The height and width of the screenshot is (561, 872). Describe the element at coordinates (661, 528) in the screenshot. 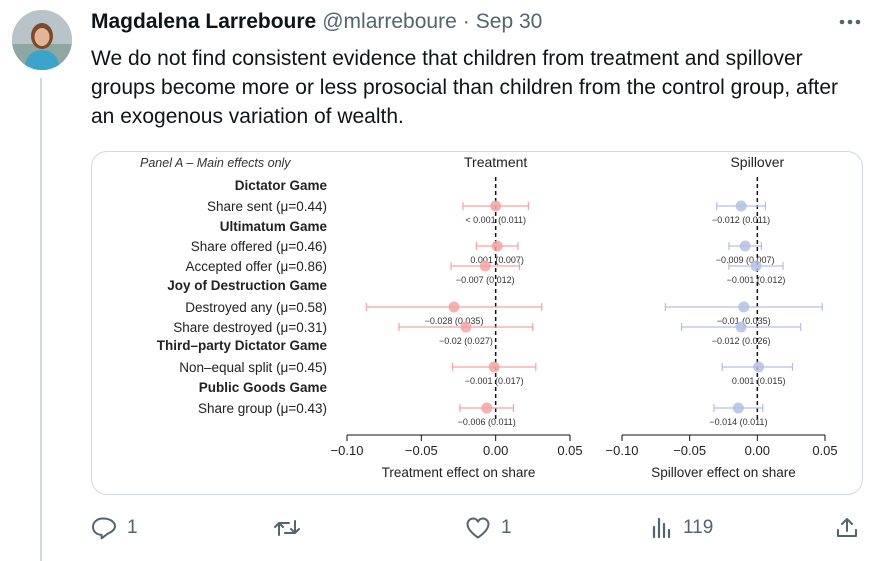

I see `views-icon` at that location.